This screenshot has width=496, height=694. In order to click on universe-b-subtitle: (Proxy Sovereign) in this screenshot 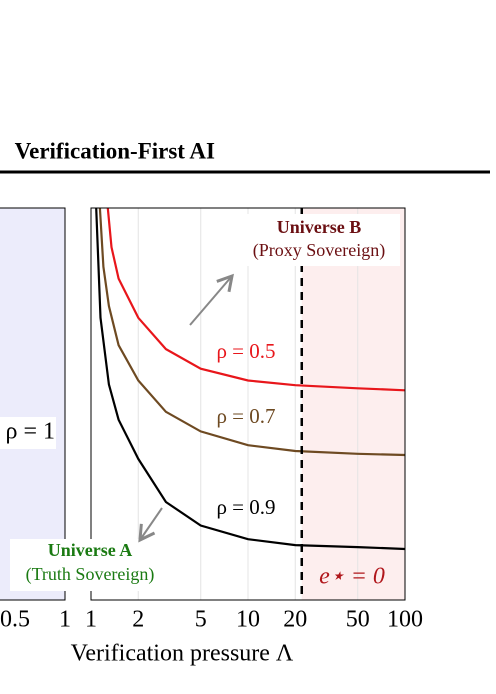, I will do `click(319, 250)`.